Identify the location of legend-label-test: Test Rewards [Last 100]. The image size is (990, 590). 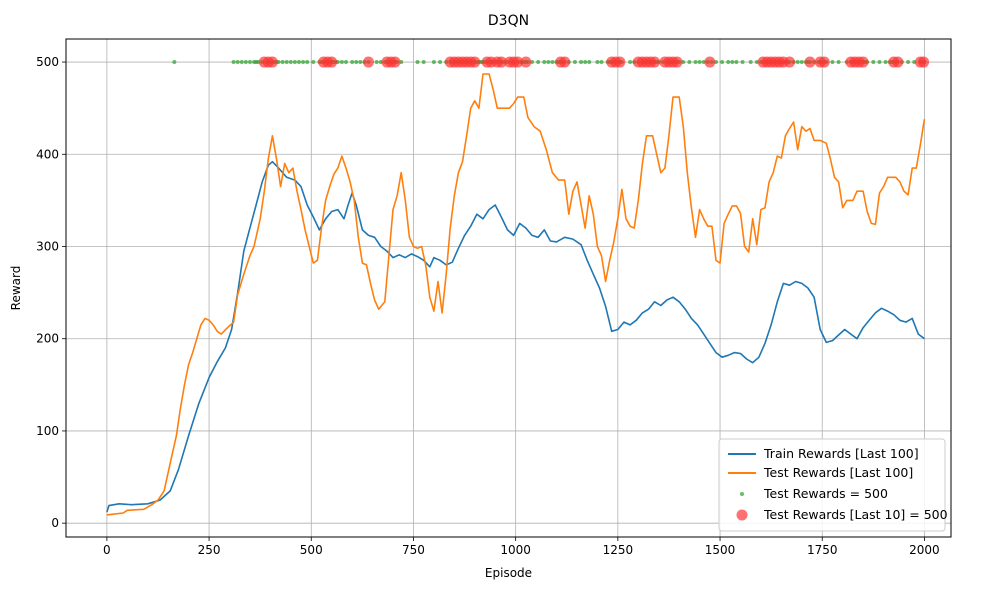
(838, 472).